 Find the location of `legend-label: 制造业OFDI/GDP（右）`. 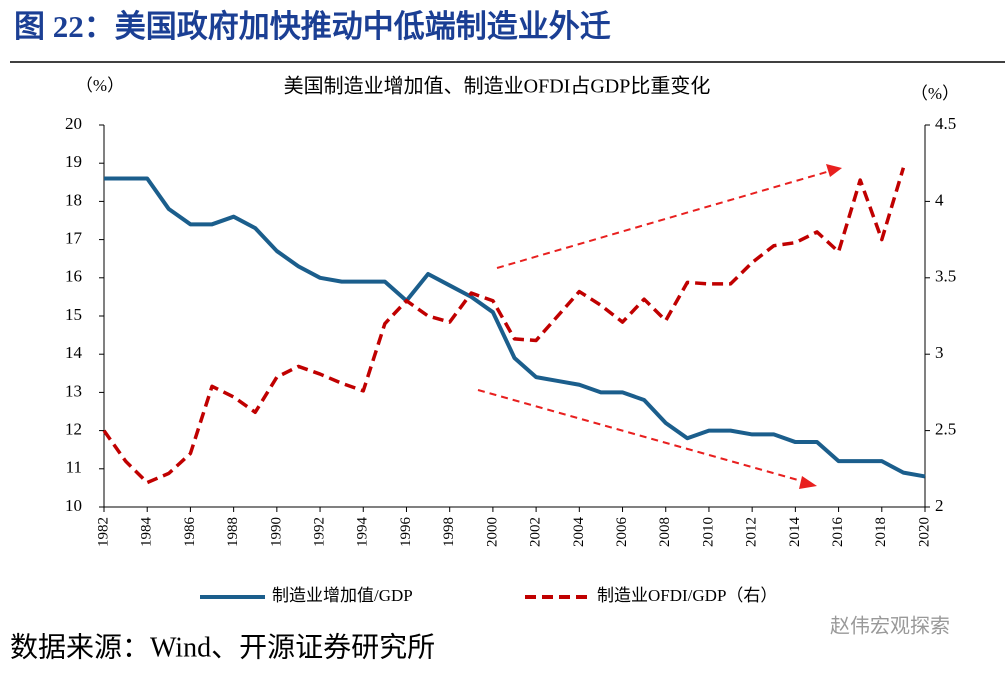

legend-label: 制造业OFDI/GDP（右） is located at coordinates (687, 595).